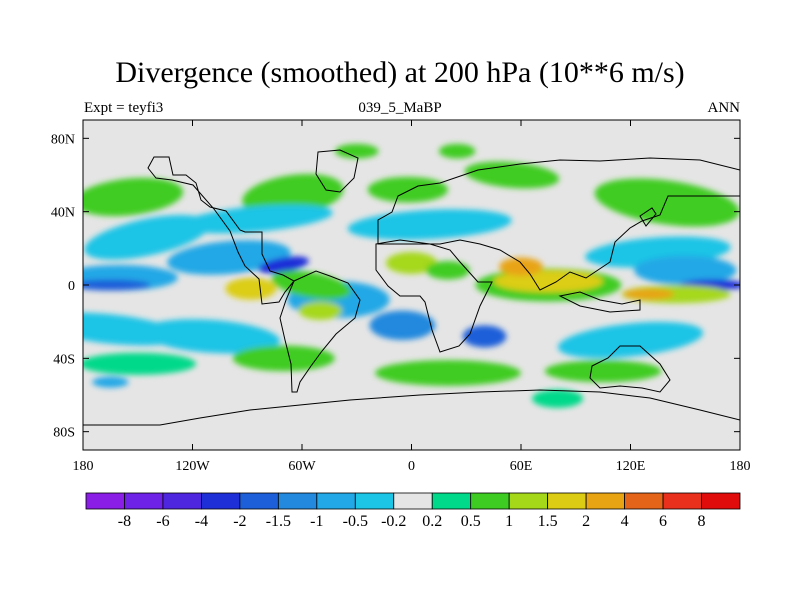 This screenshot has width=800, height=600. What do you see at coordinates (124, 521) in the screenshot?
I see `colorbar-label: -8` at bounding box center [124, 521].